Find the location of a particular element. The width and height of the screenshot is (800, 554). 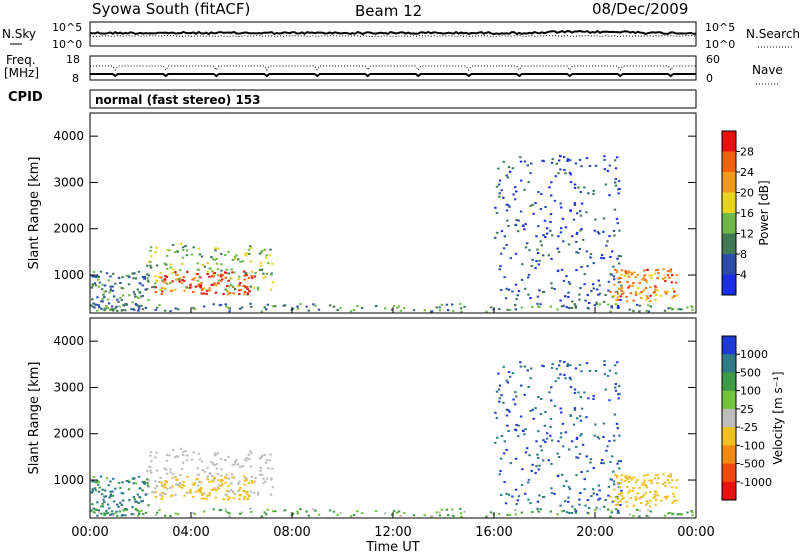

nave-tick-bottom: 0 is located at coordinates (709, 78).